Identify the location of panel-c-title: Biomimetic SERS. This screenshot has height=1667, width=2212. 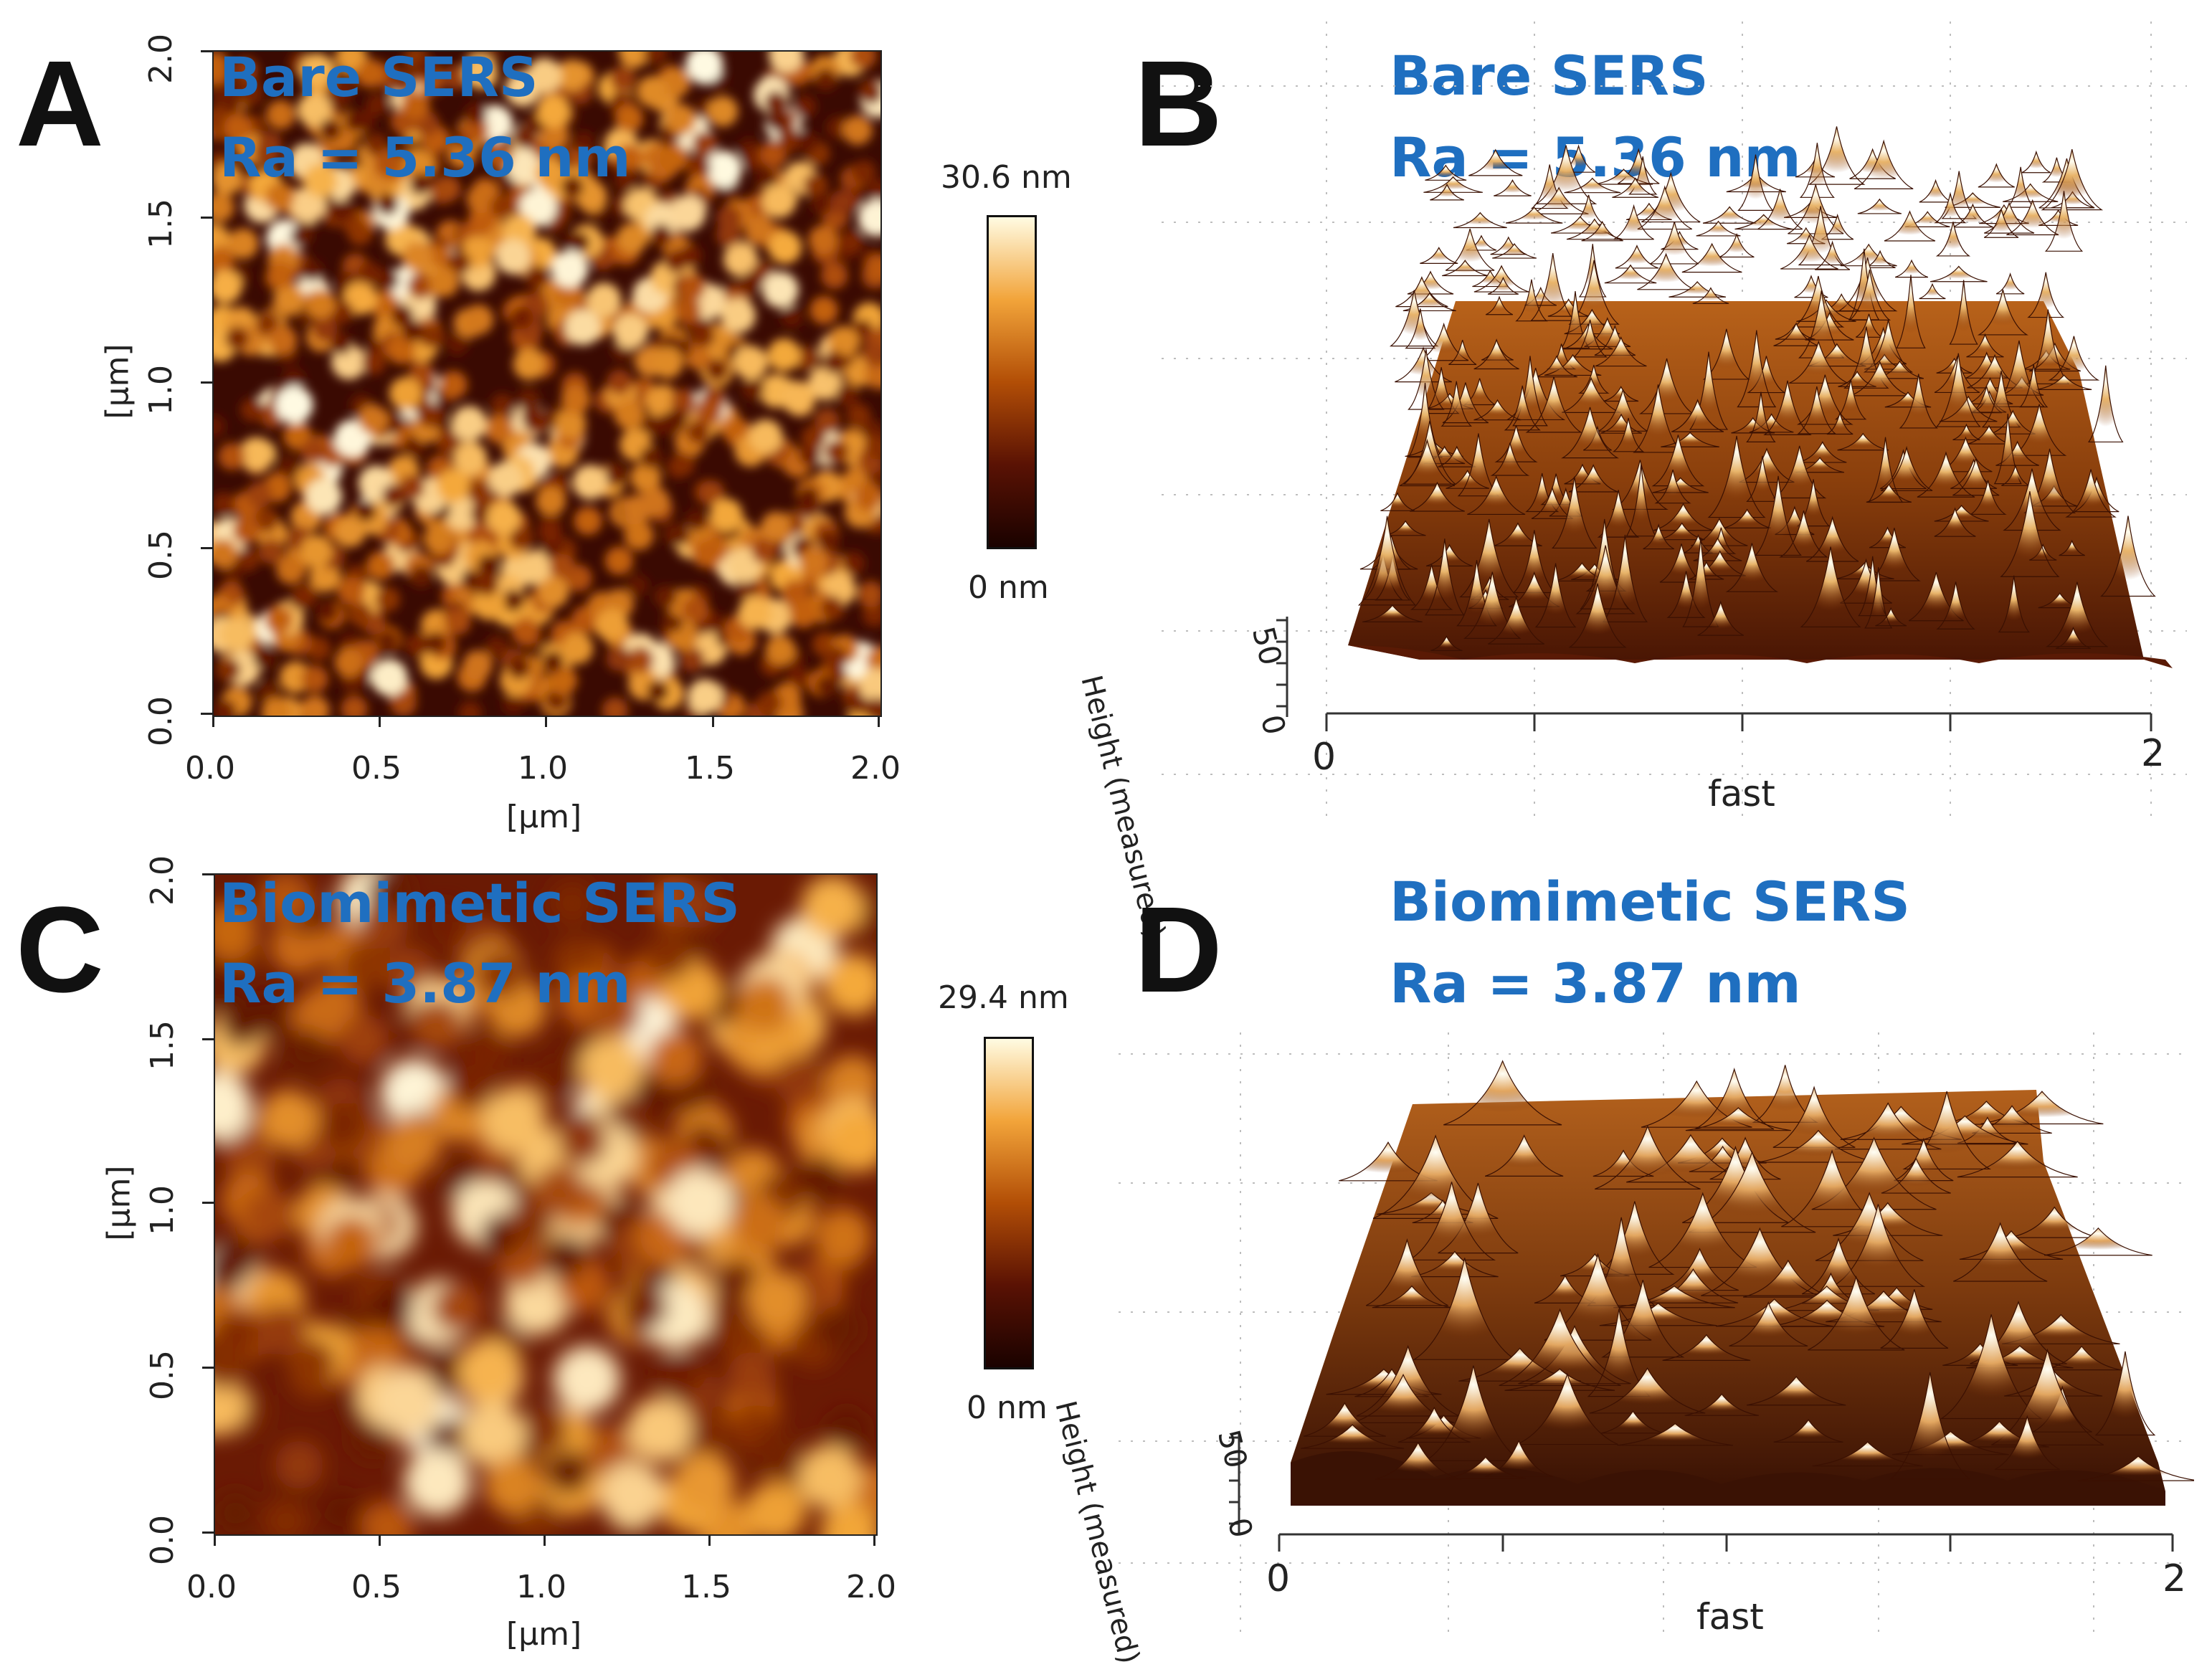
(480, 903).